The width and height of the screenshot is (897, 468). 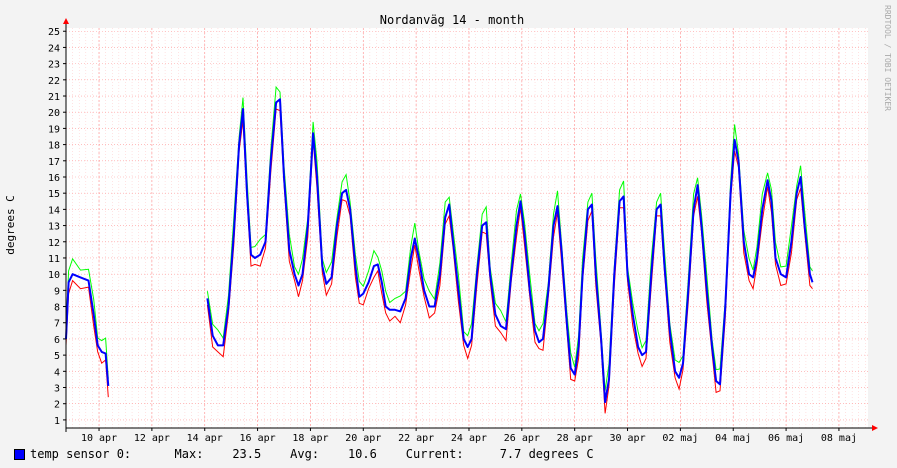 What do you see at coordinates (54, 210) in the screenshot?
I see `y-tick-label: 14` at bounding box center [54, 210].